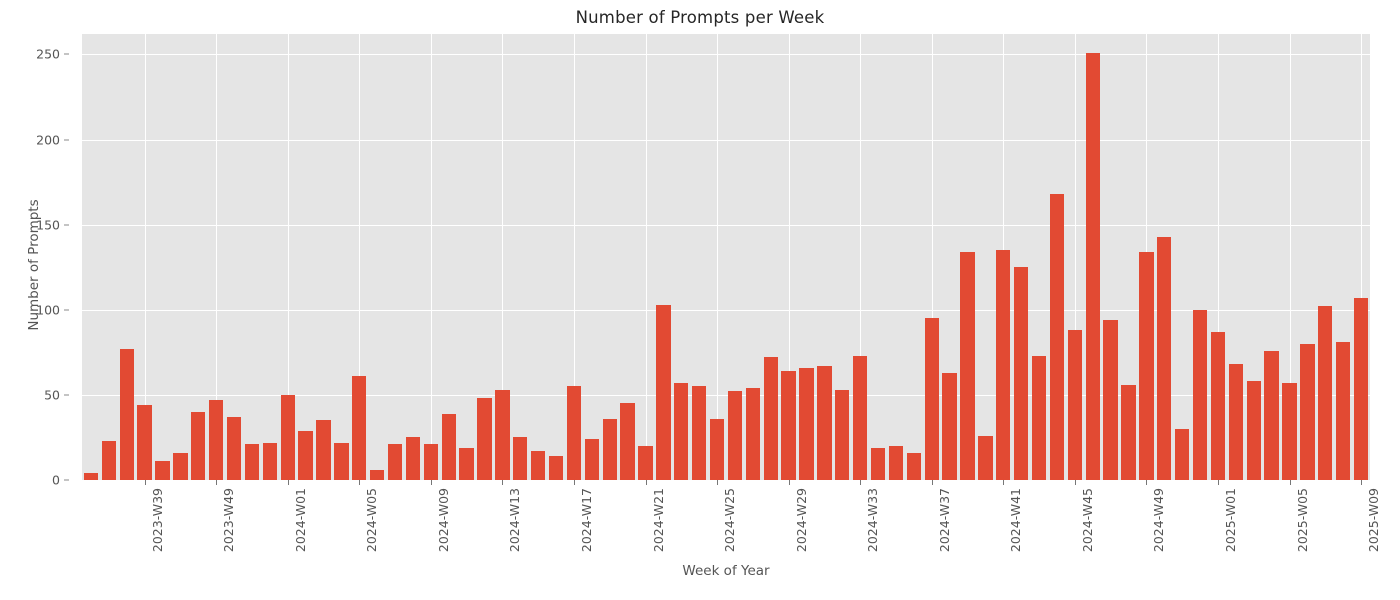 The height and width of the screenshot is (600, 1400). What do you see at coordinates (52, 395) in the screenshot?
I see `y-tick-label: 50` at bounding box center [52, 395].